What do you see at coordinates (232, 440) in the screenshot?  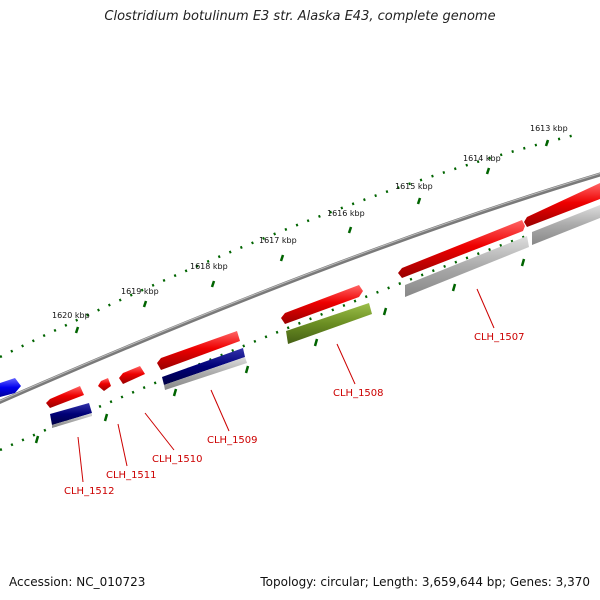 I see `gene-label-clh-1509: CLH_1509` at bounding box center [232, 440].